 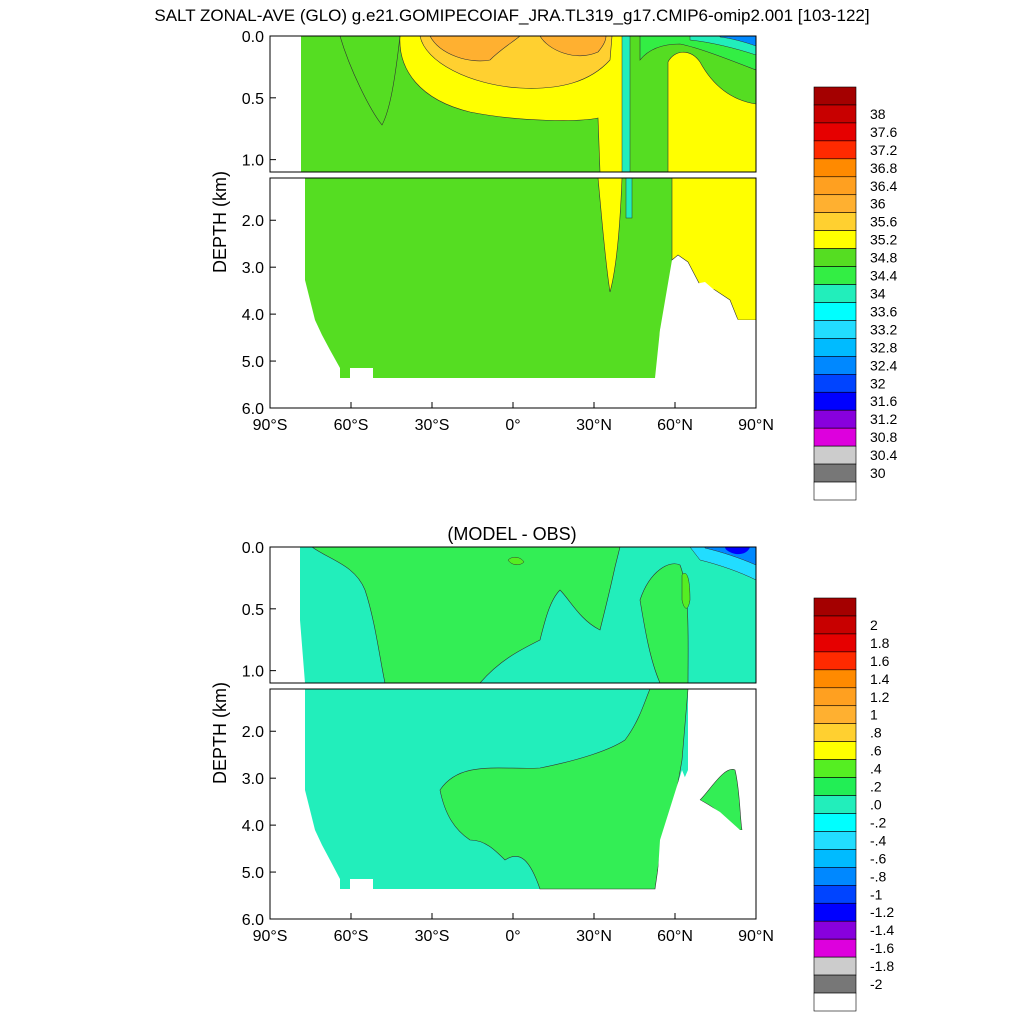 What do you see at coordinates (713, 249) in the screenshot?
I see `salinity-band-north-deep` at bounding box center [713, 249].